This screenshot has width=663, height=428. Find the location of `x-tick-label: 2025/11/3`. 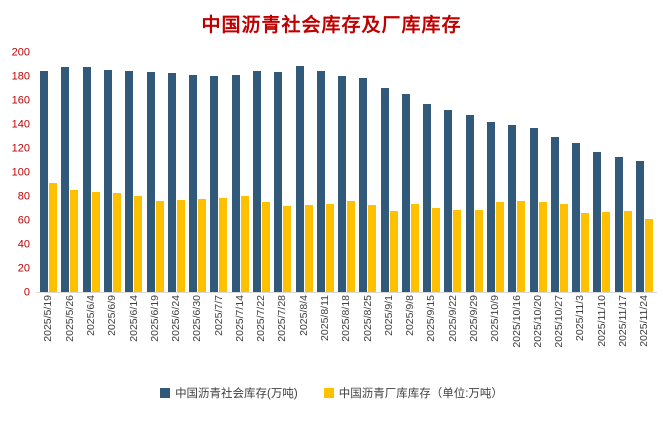

x-tick-label: 2025/11/3 is located at coordinates (580, 318).